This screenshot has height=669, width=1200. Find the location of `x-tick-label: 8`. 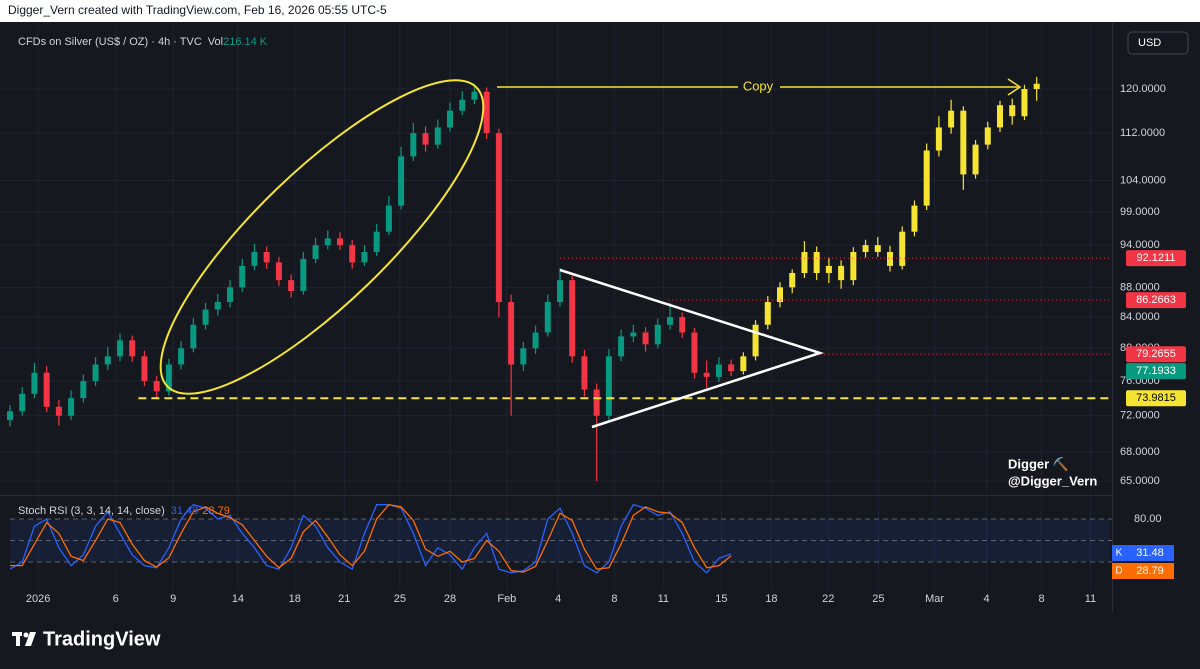

x-tick-label: 8 is located at coordinates (614, 599).